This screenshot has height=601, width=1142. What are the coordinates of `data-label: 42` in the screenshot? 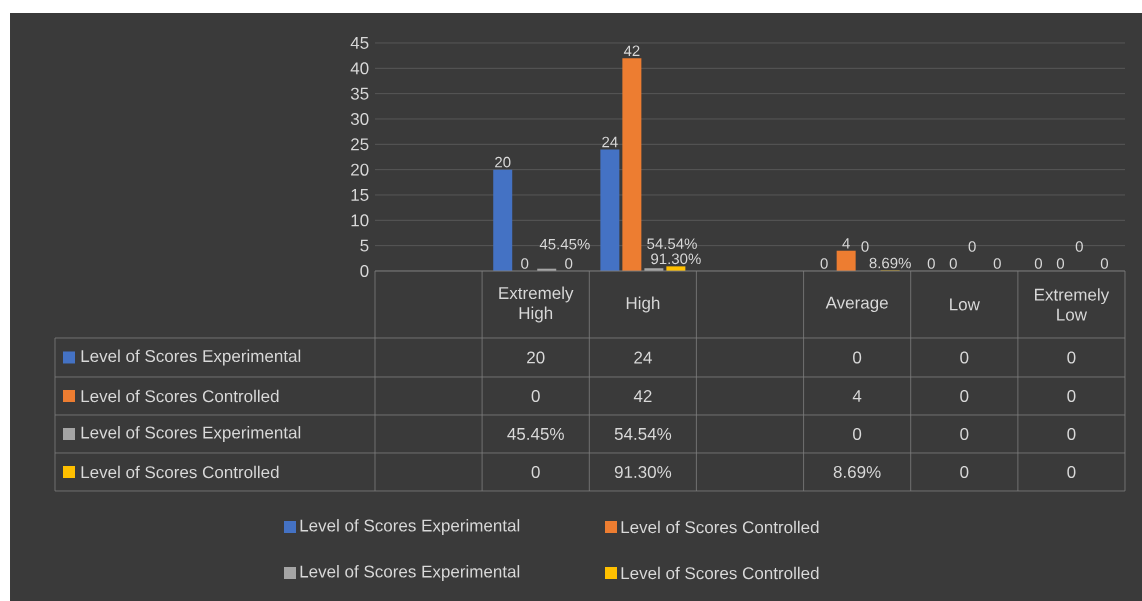 It's located at (642, 396).